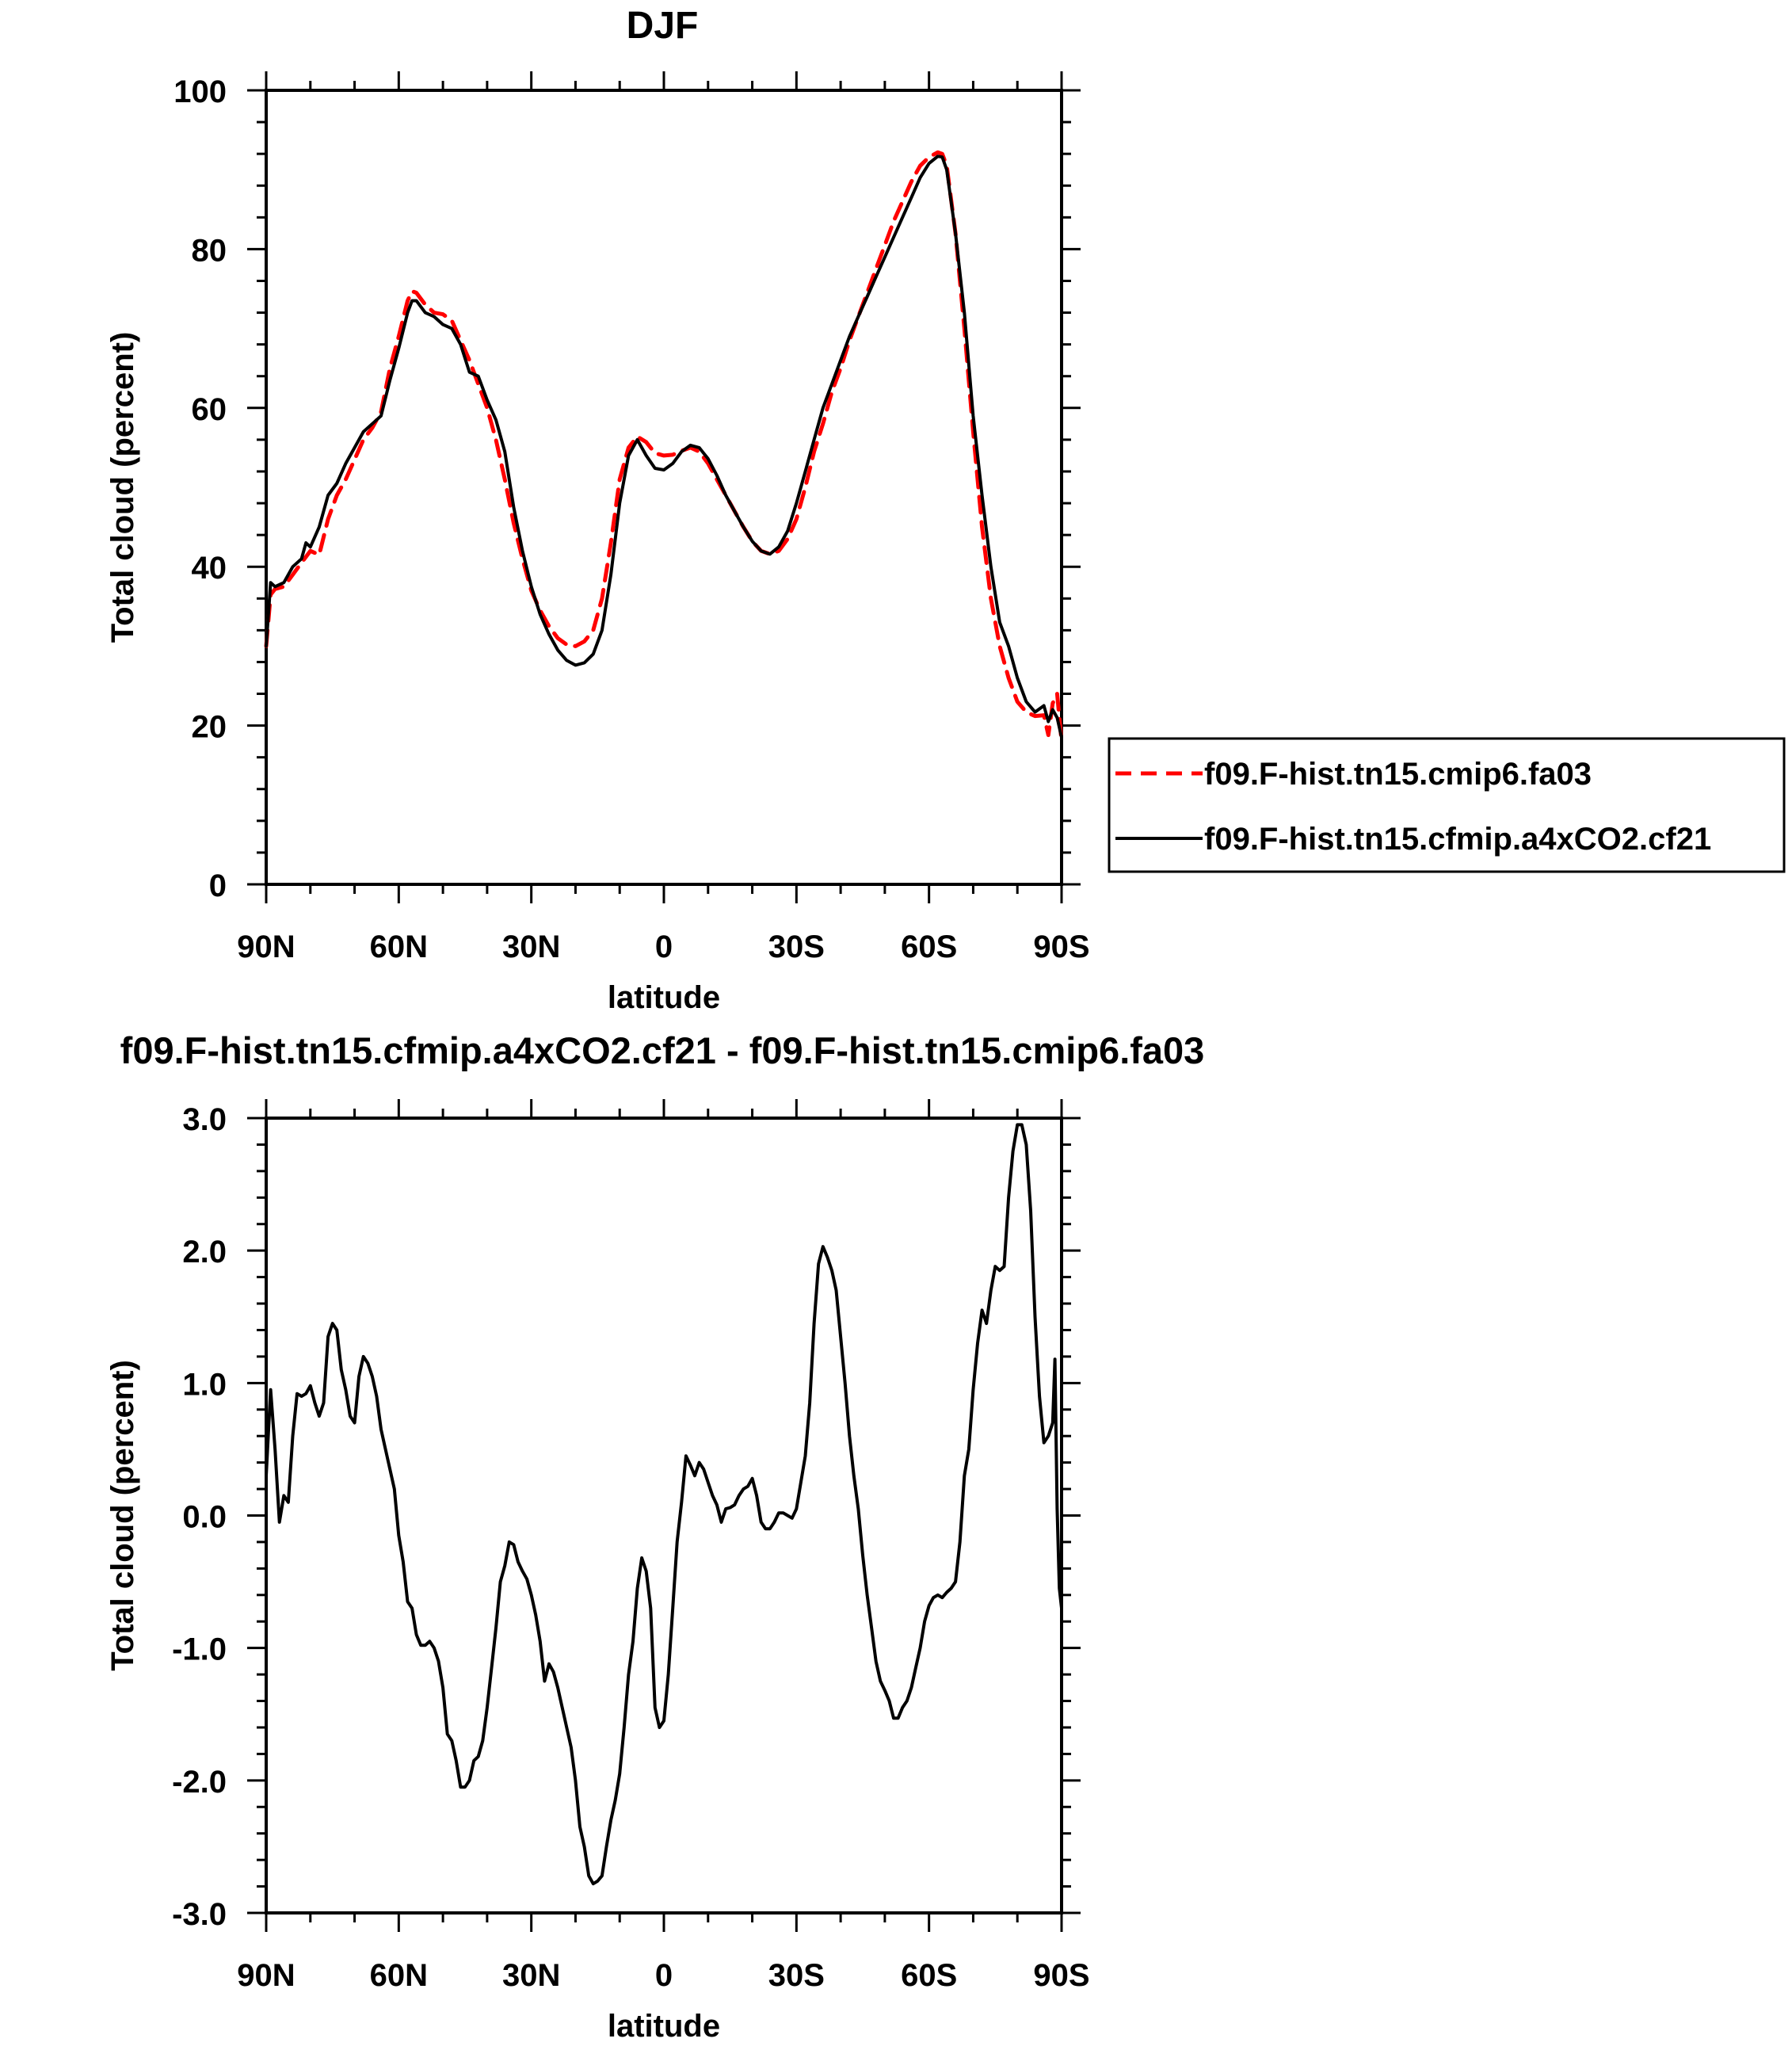 The width and height of the screenshot is (1792, 2050). What do you see at coordinates (218, 886) in the screenshot?
I see `y-tick-label: 0` at bounding box center [218, 886].